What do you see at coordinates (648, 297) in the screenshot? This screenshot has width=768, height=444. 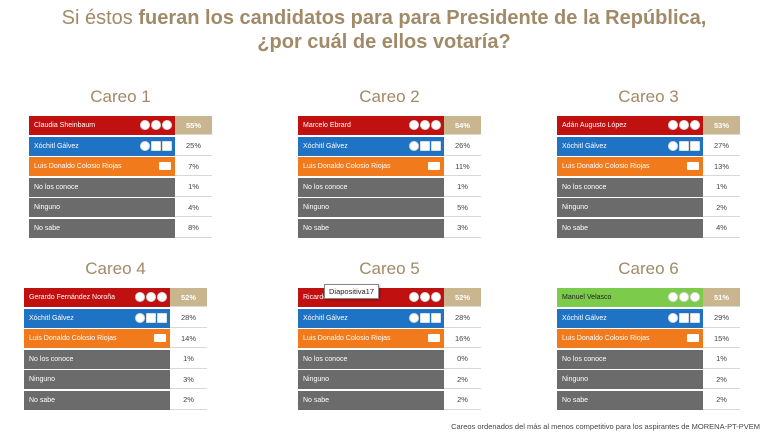 I see `table-row: Manuel Velasco 51%` at bounding box center [648, 297].